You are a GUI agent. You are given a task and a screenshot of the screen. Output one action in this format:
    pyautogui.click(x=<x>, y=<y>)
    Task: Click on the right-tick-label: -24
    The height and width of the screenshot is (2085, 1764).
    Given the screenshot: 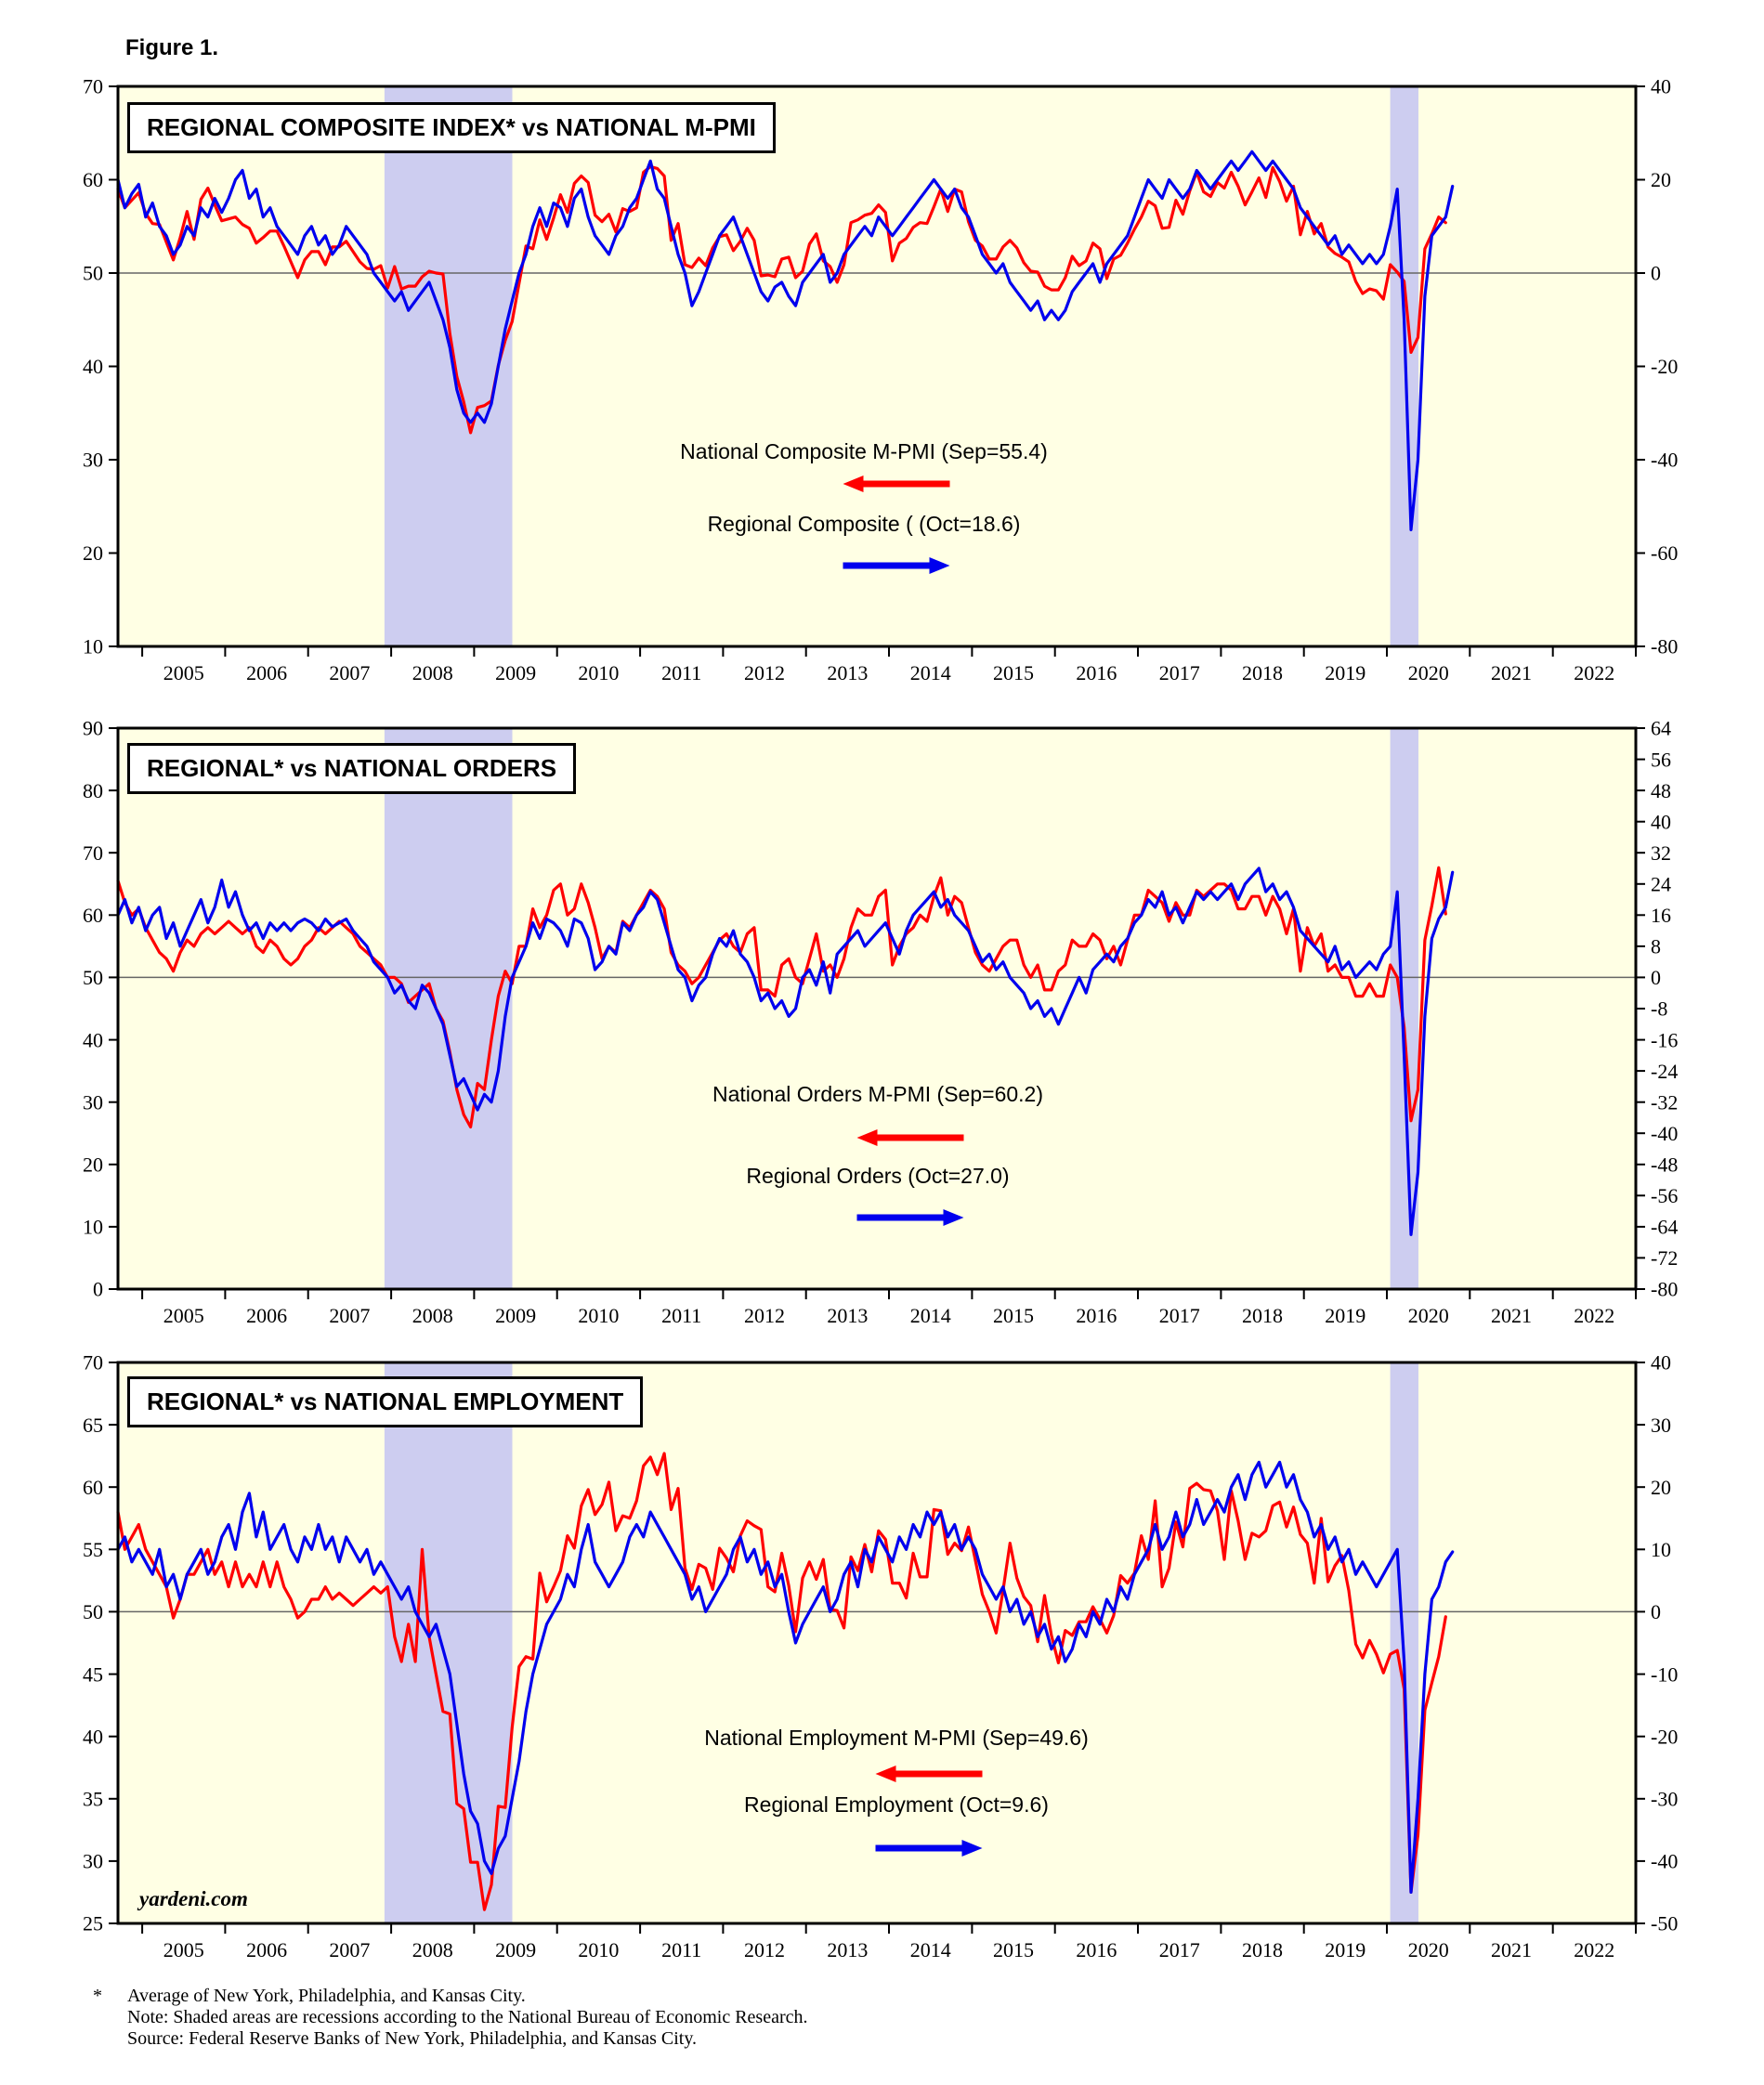 What is the action you would take?
    pyautogui.click(x=1664, y=1072)
    